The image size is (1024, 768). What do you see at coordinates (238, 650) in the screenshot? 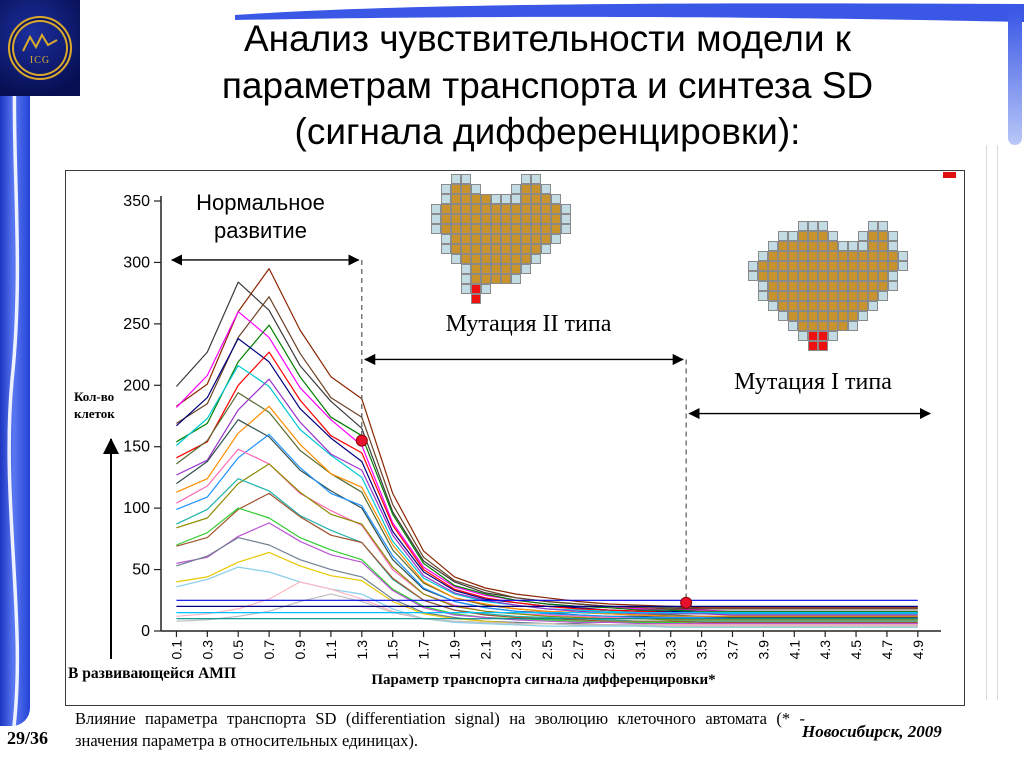
I see `svg-text: 0.5` at bounding box center [238, 650].